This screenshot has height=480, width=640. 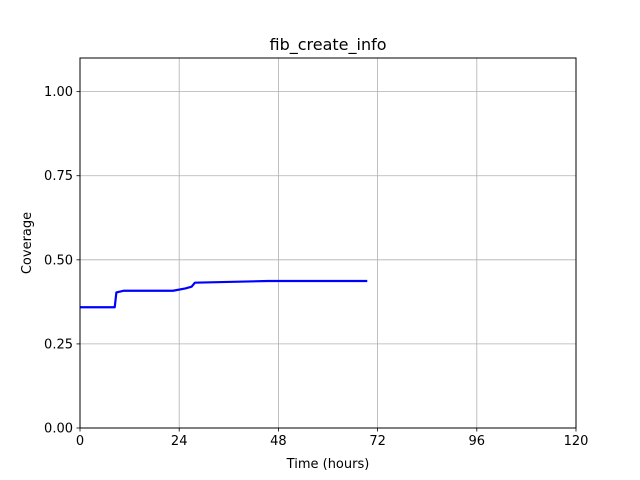 I want to click on y-tick-label: 0.25, so click(x=58, y=344).